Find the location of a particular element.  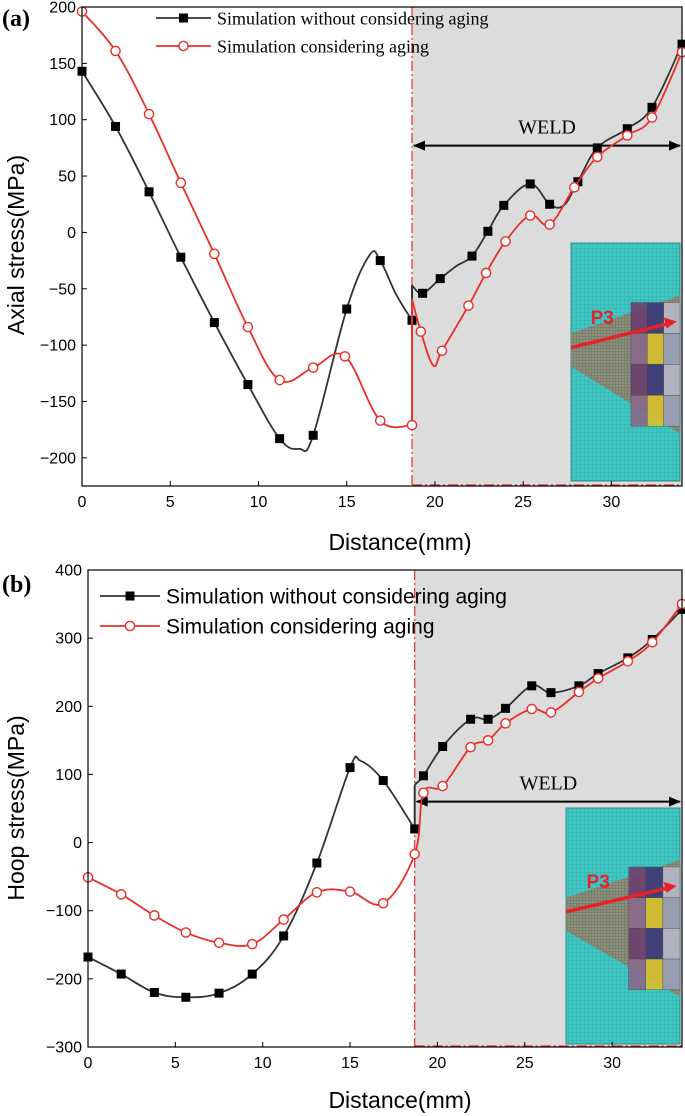

axial-x-tick-label: 0 is located at coordinates (82, 502).